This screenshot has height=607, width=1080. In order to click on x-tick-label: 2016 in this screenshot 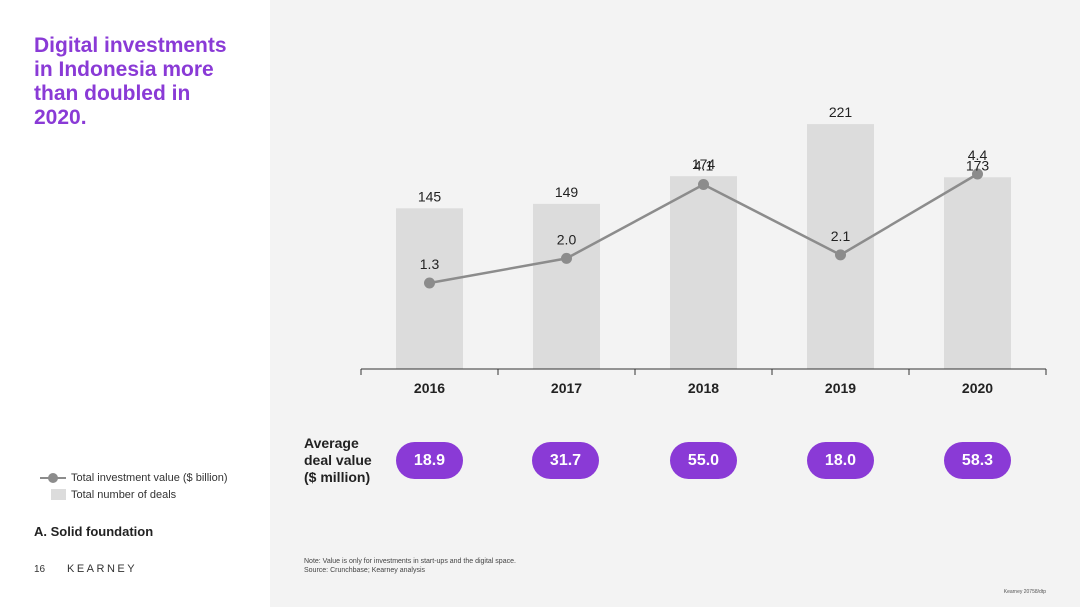, I will do `click(429, 388)`.